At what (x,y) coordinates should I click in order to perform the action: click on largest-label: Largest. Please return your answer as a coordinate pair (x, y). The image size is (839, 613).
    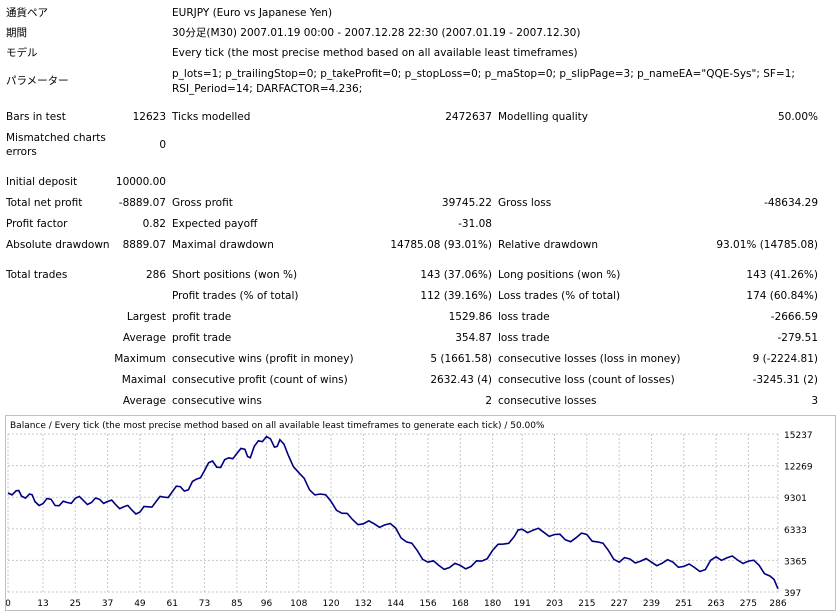
    Looking at the image, I should click on (146, 317).